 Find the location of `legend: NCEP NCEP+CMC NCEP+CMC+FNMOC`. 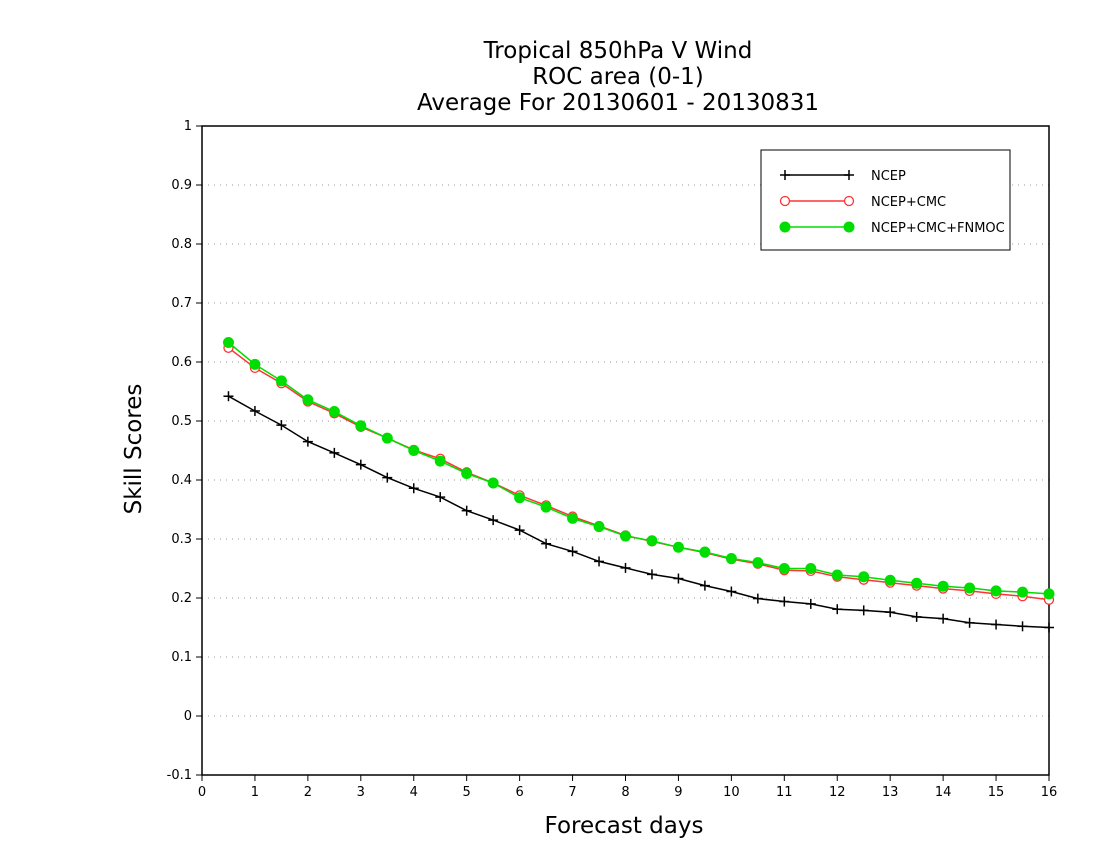

legend: NCEP NCEP+CMC NCEP+CMC+FNMOC is located at coordinates (885, 200).